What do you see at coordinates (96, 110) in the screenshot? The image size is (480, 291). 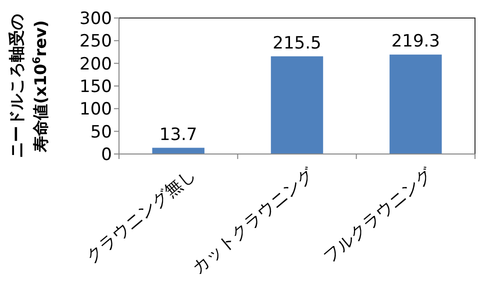 I see `y-tick-label: 100` at bounding box center [96, 110].